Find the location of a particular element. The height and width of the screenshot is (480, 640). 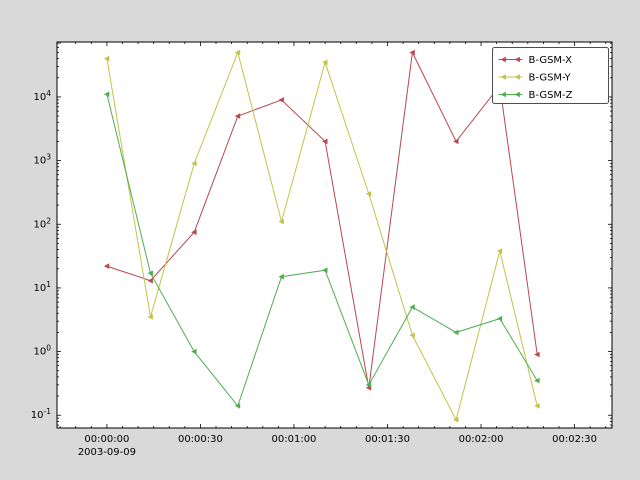

legend-label: B-GSM-Z is located at coordinates (551, 95).